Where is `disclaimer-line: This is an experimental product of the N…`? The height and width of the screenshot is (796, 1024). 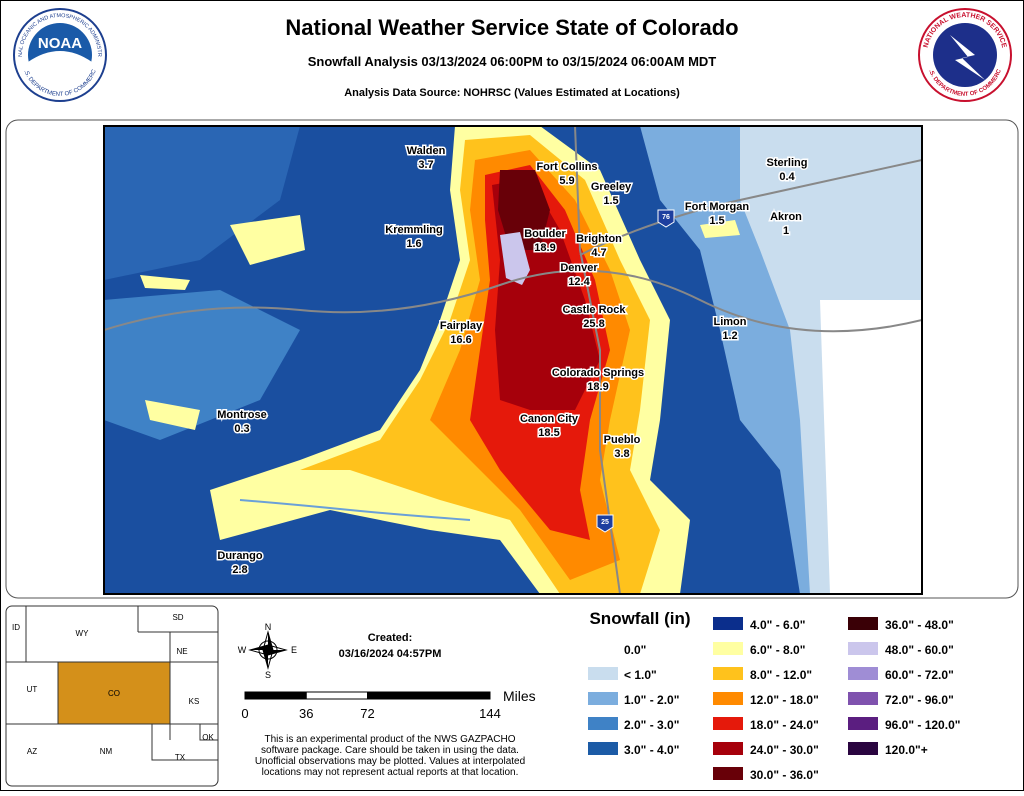
disclaimer-line: This is an experimental product of the N… is located at coordinates (389, 739).